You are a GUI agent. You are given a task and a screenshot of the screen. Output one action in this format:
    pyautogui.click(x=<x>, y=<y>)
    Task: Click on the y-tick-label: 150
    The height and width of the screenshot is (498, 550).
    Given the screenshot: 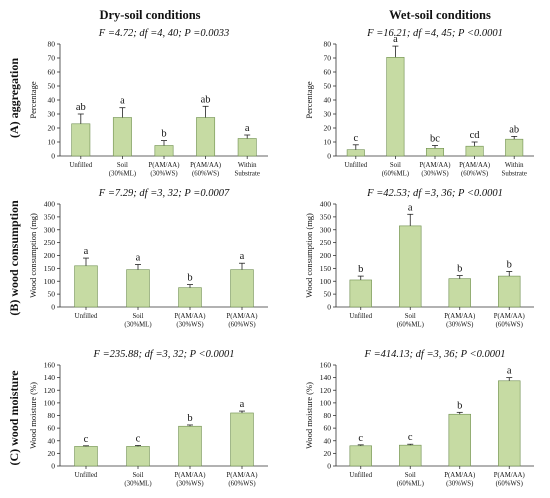 What is the action you would take?
    pyautogui.click(x=326, y=268)
    